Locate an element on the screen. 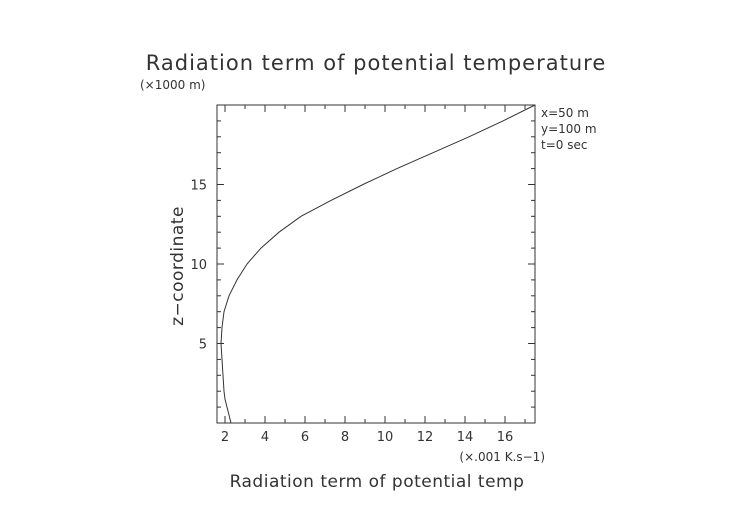  x-tick-label: 16 is located at coordinates (505, 437).